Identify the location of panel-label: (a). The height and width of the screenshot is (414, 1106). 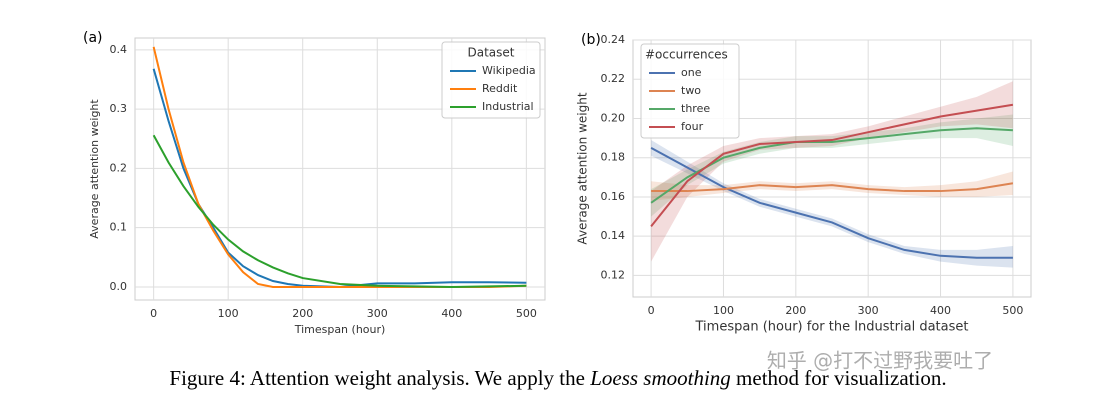
(93, 38).